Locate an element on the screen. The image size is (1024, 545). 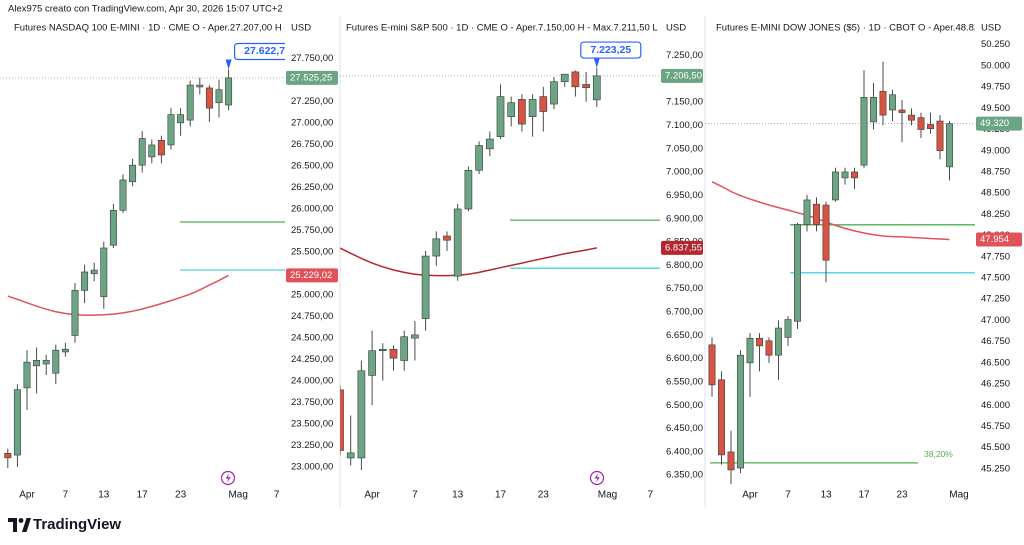
y-tick-label: 47.500 is located at coordinates (995, 278).